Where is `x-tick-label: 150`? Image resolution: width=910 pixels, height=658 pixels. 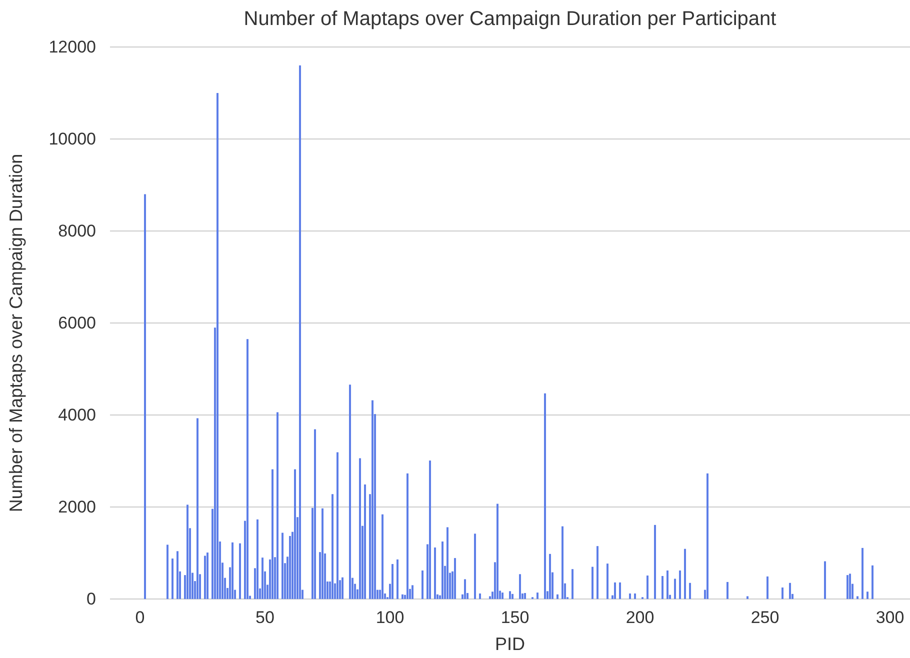 x-tick-label: 150 is located at coordinates (515, 618).